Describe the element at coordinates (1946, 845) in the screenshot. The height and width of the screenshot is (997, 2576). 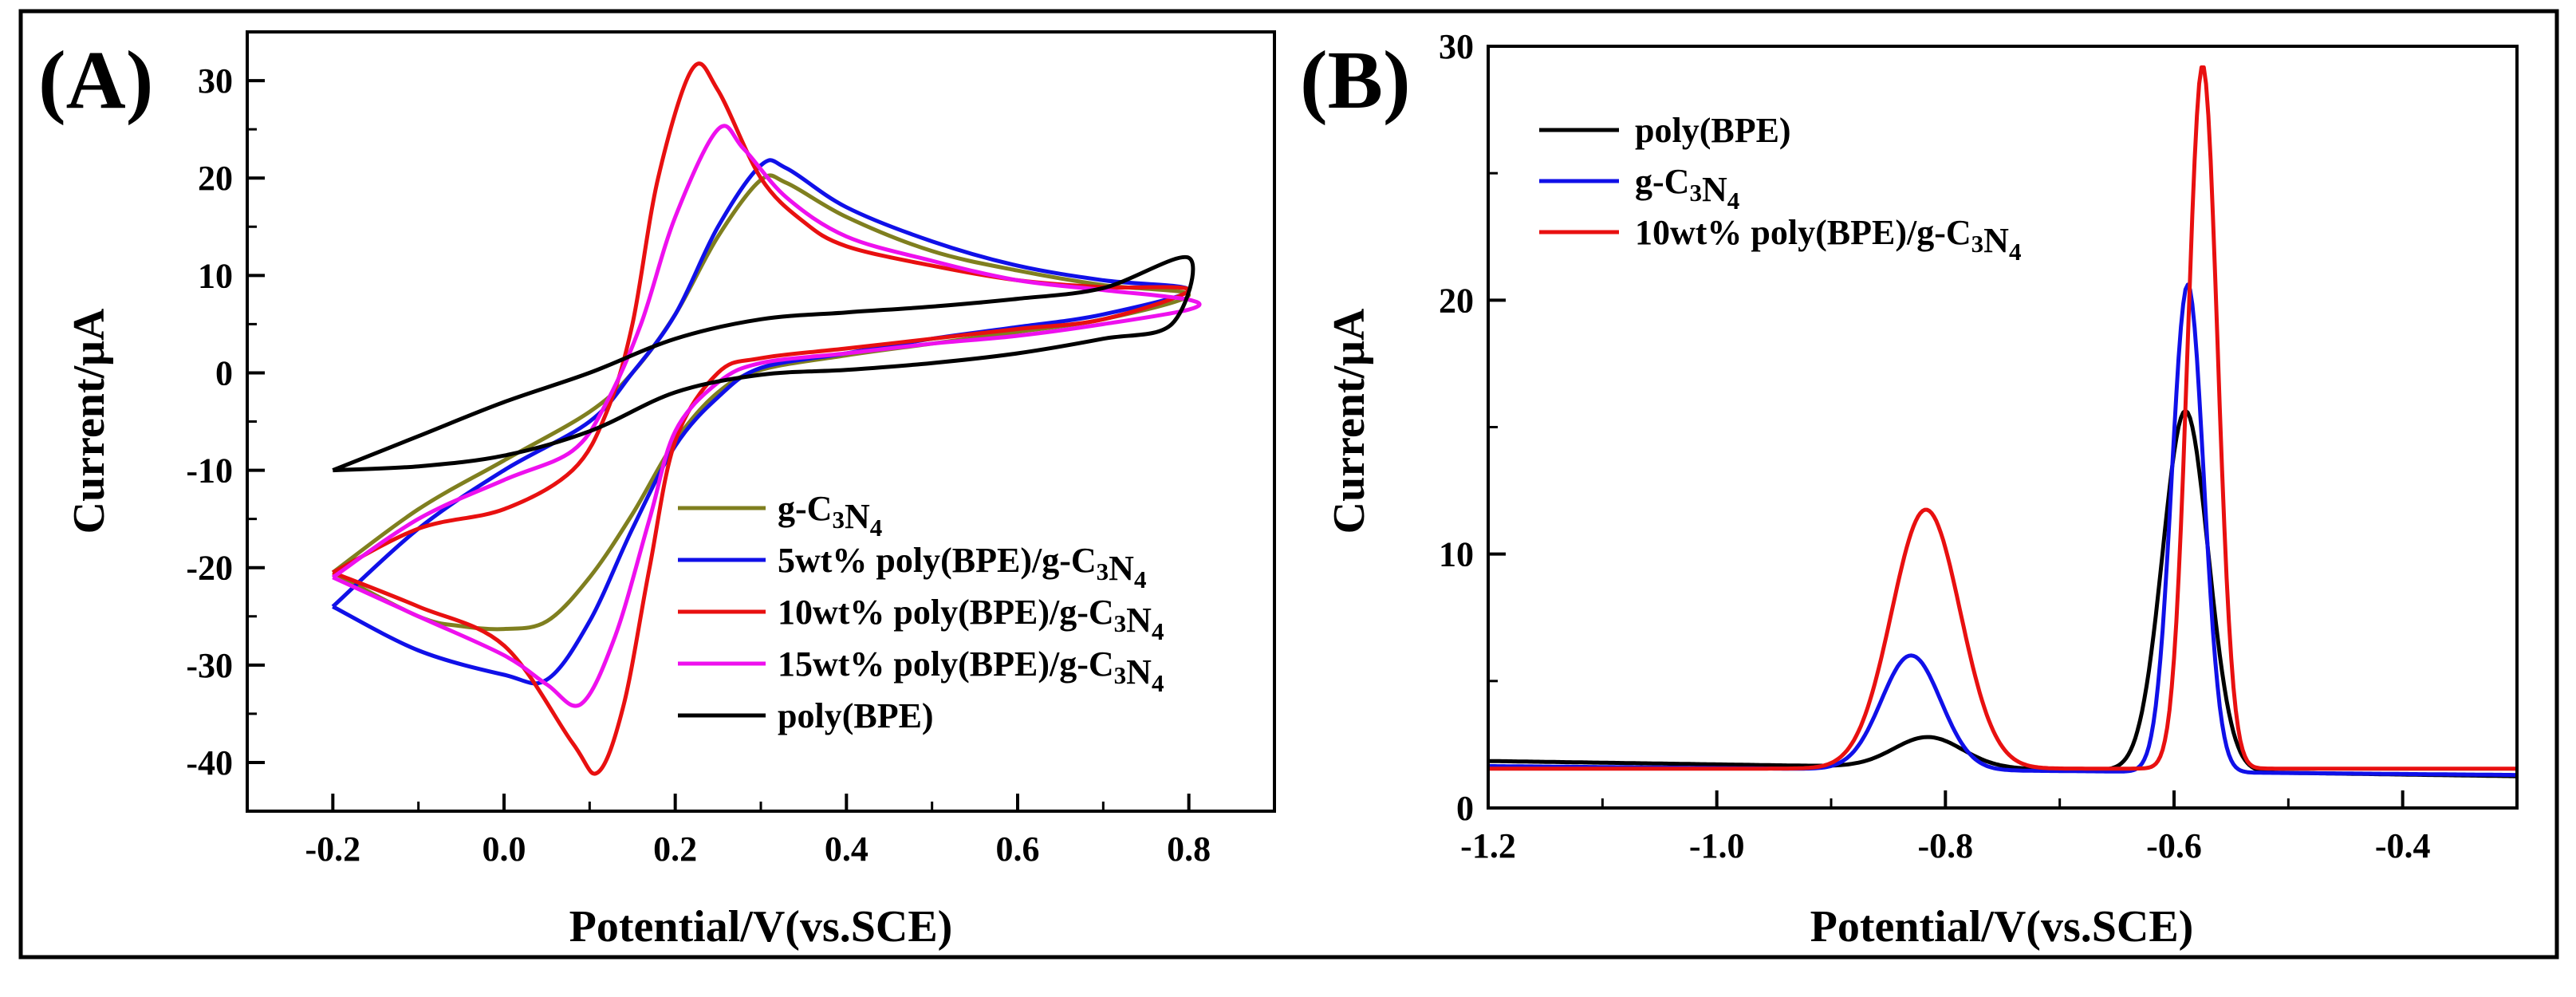
I see `panel-b-xtick-label: -0.8` at that location.